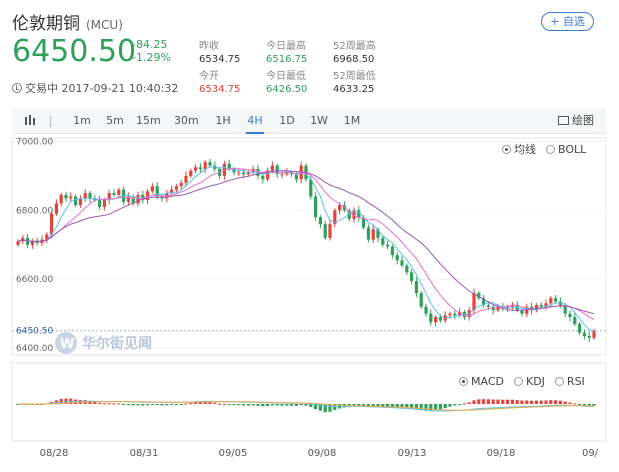 The height and width of the screenshot is (472, 619). I want to click on boll-radio, so click(550, 149).